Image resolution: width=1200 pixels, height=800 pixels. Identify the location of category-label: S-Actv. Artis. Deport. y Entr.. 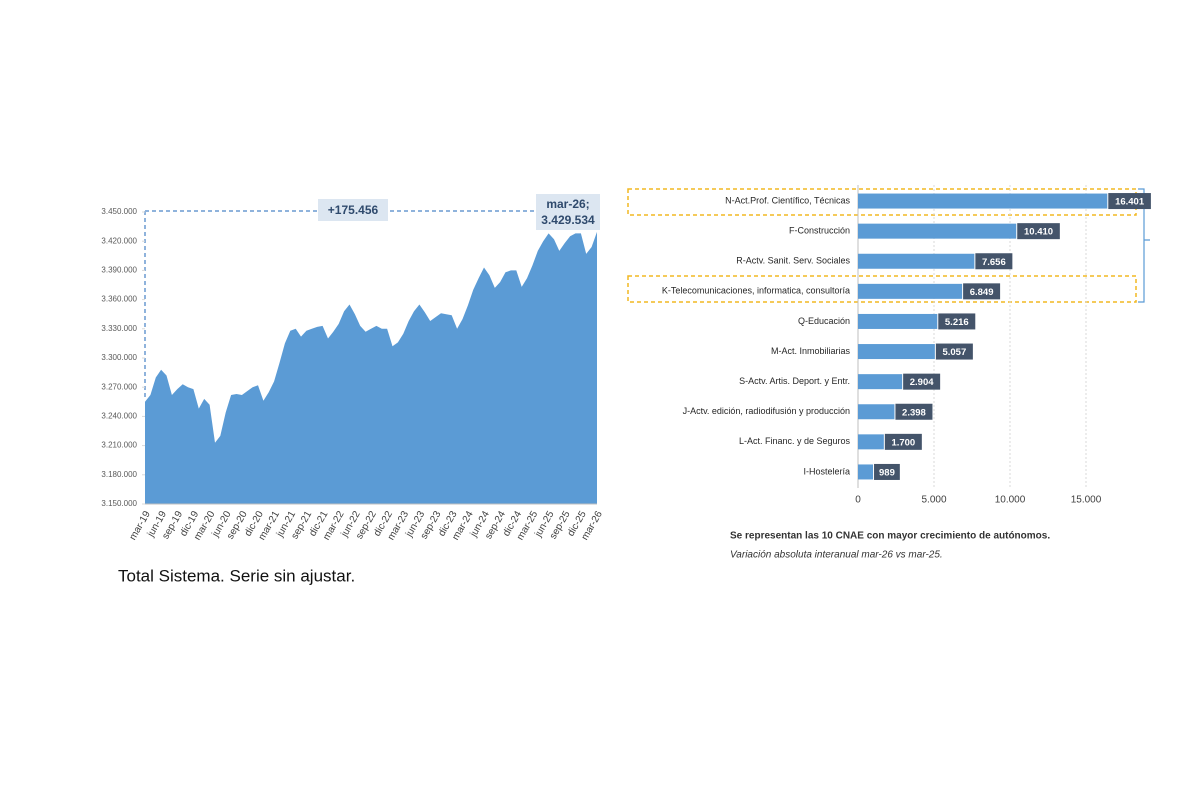
(794, 381).